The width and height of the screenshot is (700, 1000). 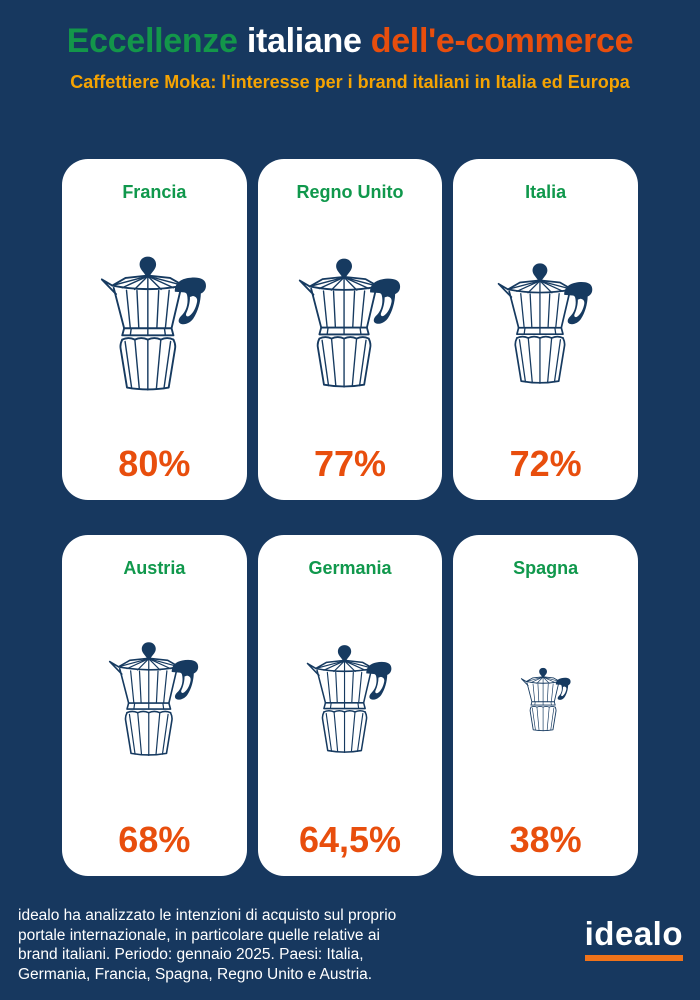 What do you see at coordinates (546, 568) in the screenshot?
I see `country-label: Spagna` at bounding box center [546, 568].